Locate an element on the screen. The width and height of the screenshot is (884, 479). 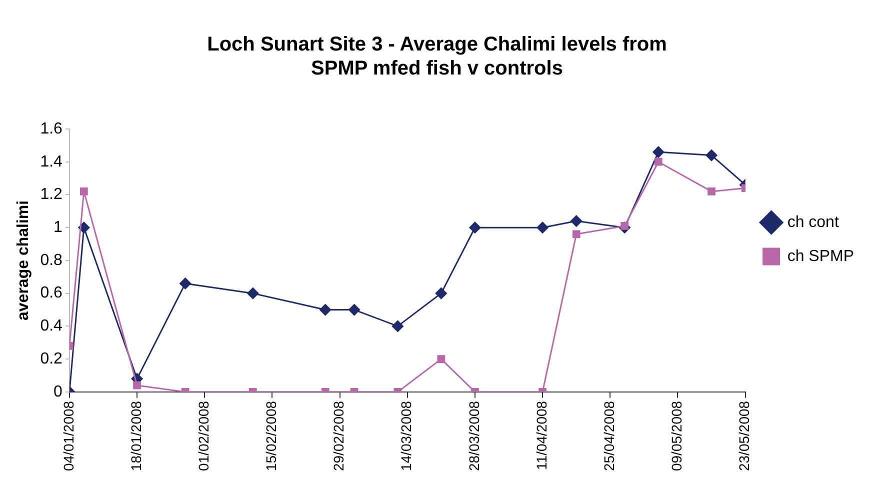
text: Loch Sunart Site 3 - Average Chalimi levels from is located at coordinates (437, 45).